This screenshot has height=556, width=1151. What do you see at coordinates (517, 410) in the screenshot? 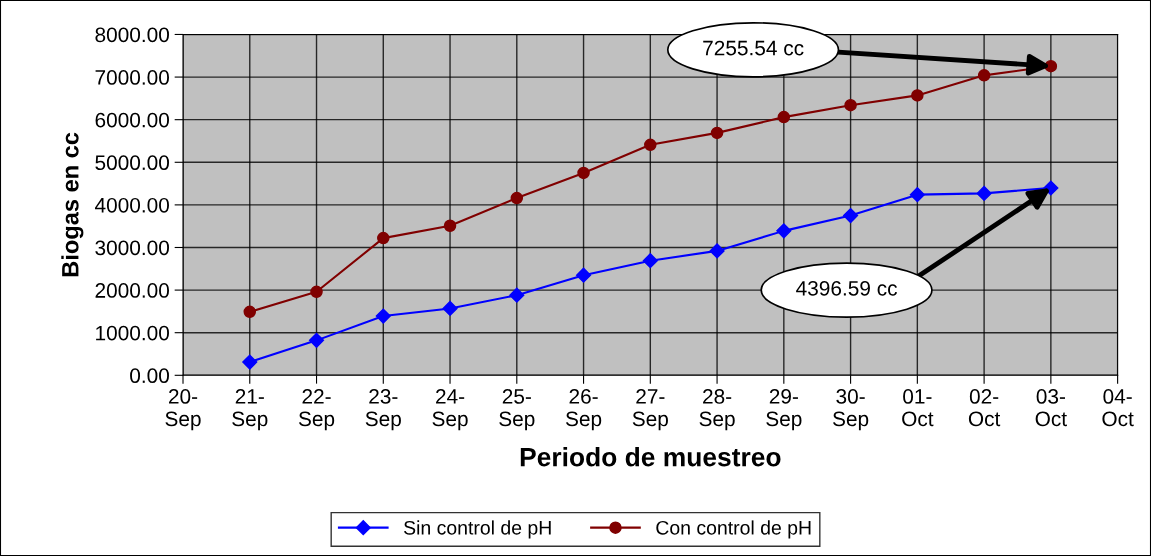
I see `x-tick-label: 25- Sep` at bounding box center [517, 410].